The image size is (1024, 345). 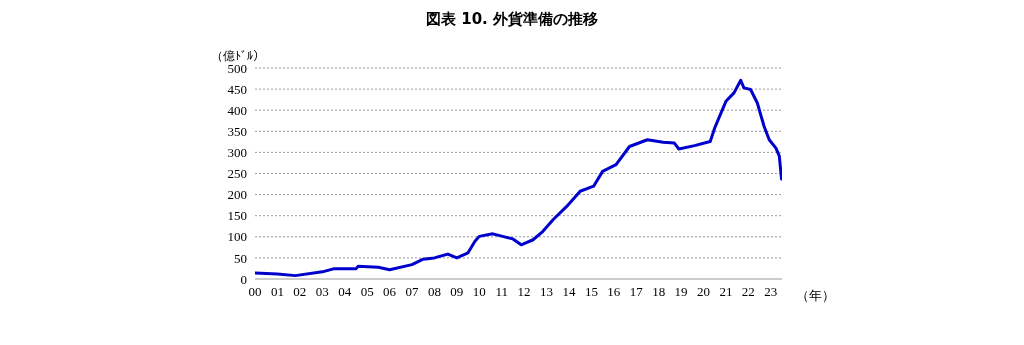 I want to click on x-tick-label: 21, so click(x=726, y=292).